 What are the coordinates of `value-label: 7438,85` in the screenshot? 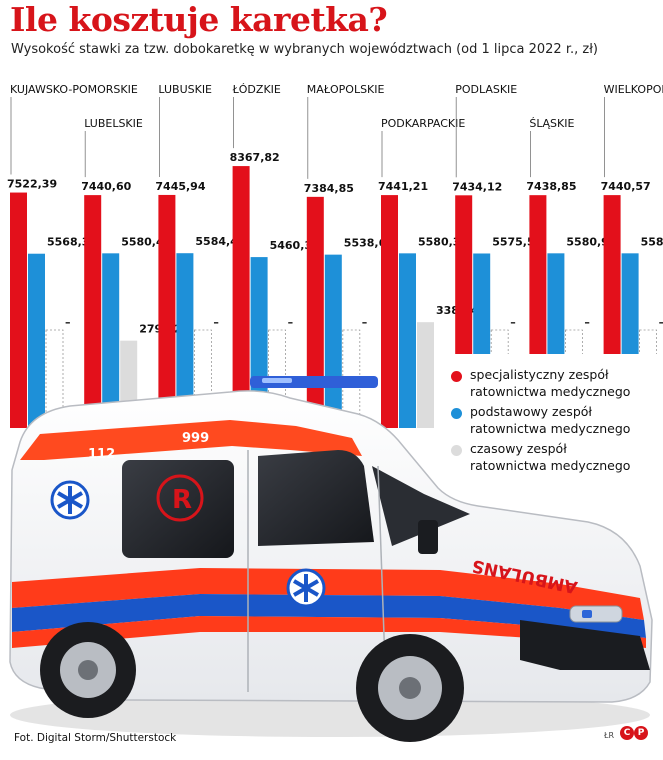 It's located at (551, 186).